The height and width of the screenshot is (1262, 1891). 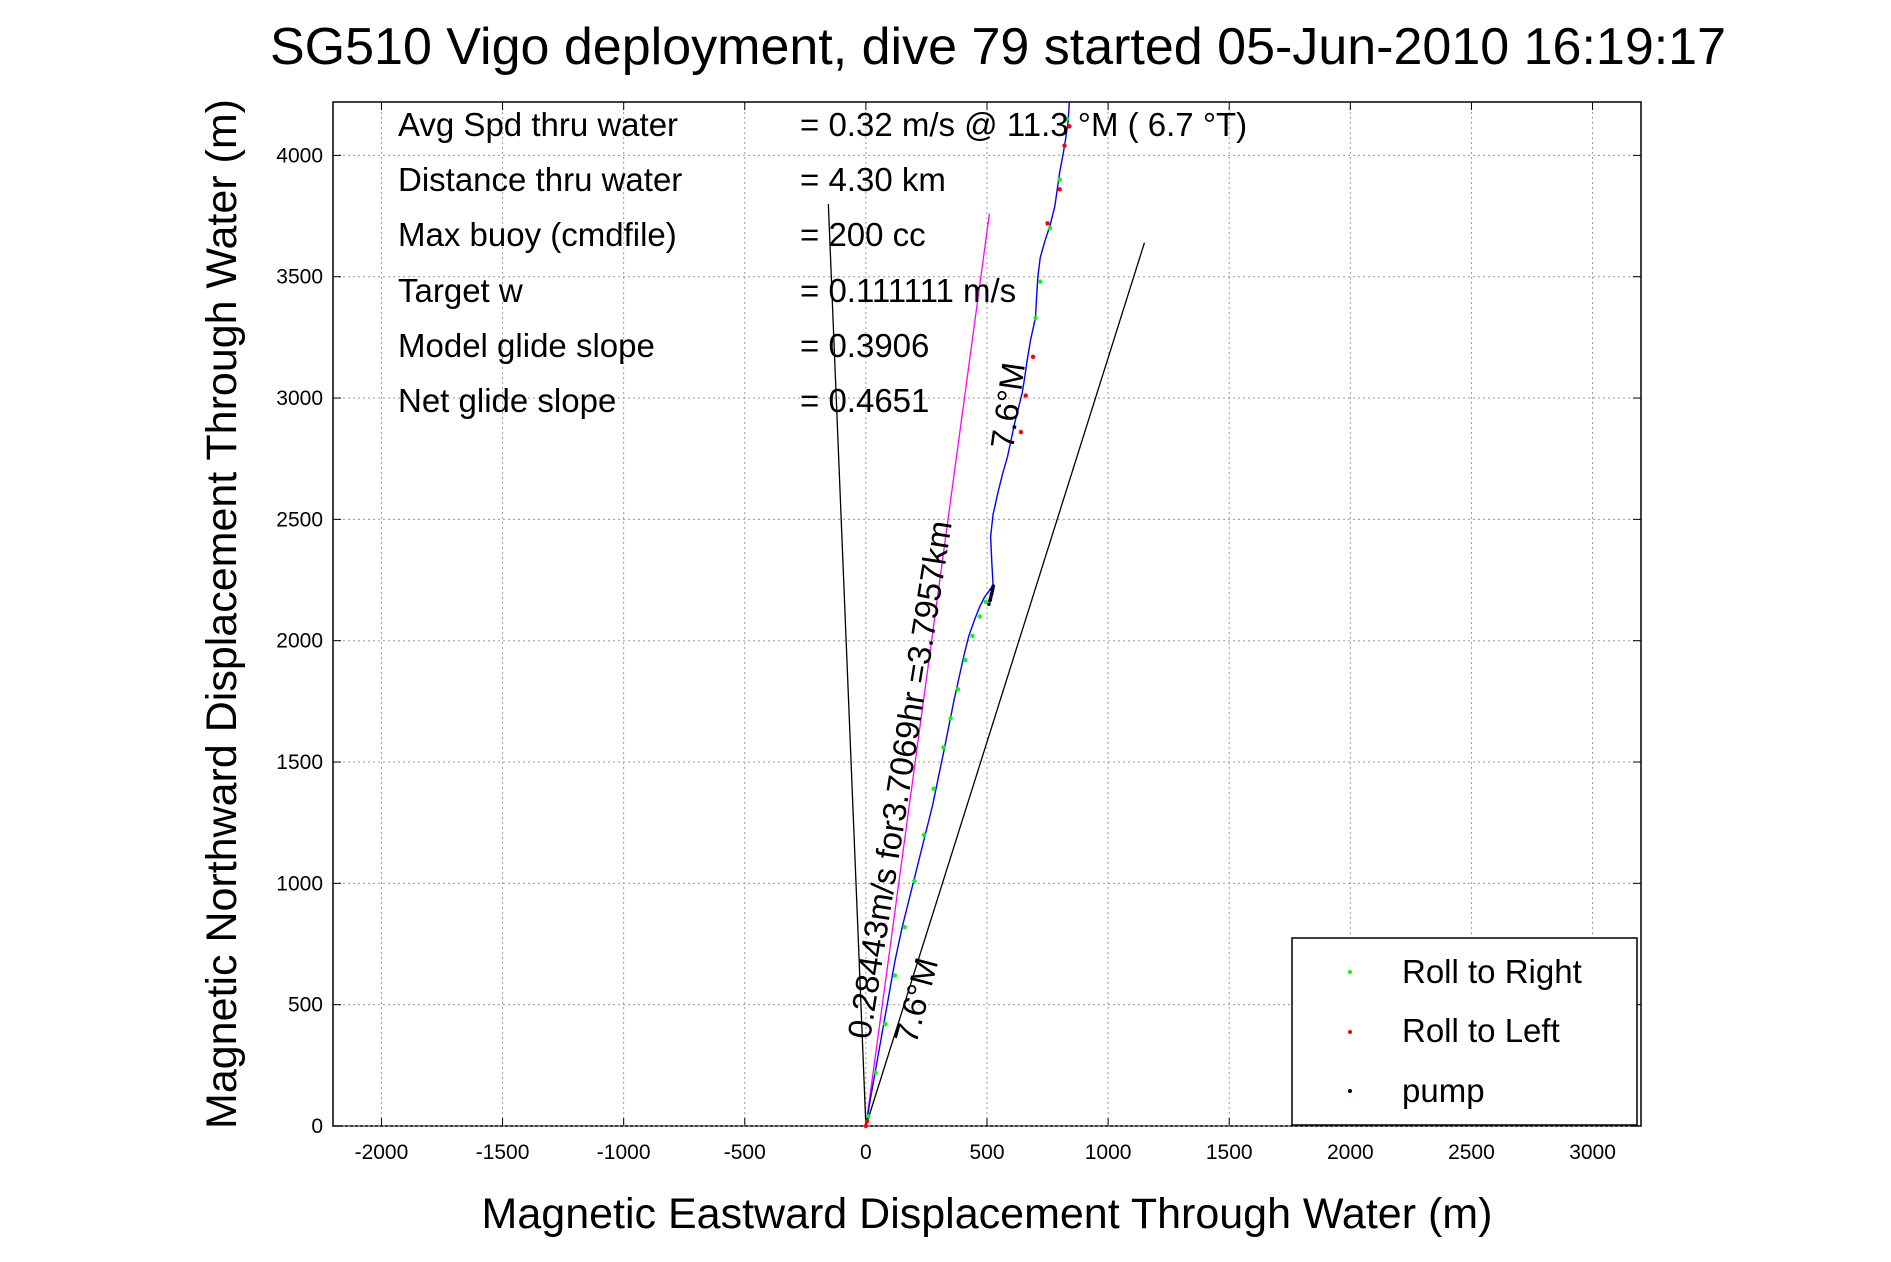 I want to click on reference-lines, so click(x=986, y=665).